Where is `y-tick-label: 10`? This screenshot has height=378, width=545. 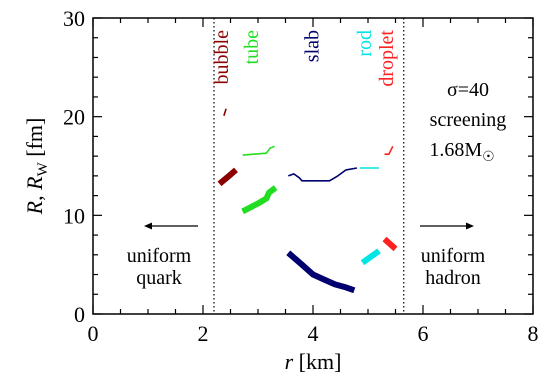 y-tick-label: 10 is located at coordinates (74, 215).